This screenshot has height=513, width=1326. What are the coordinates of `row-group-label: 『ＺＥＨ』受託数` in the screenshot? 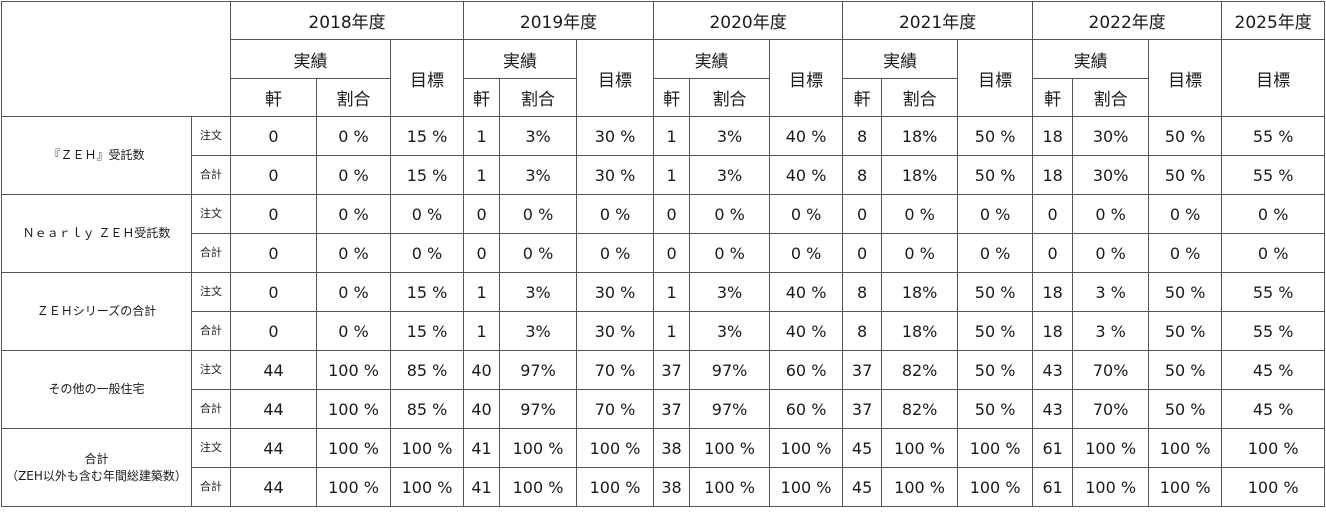 It's located at (96, 155).